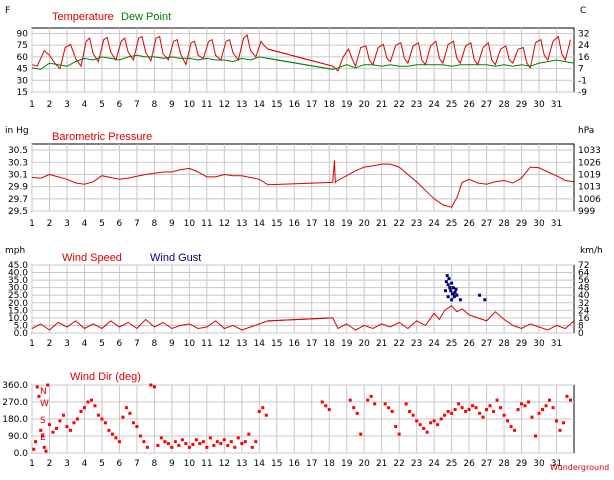 The width and height of the screenshot is (614, 480). I want to click on left-tick-label: 270.0, so click(15, 403).